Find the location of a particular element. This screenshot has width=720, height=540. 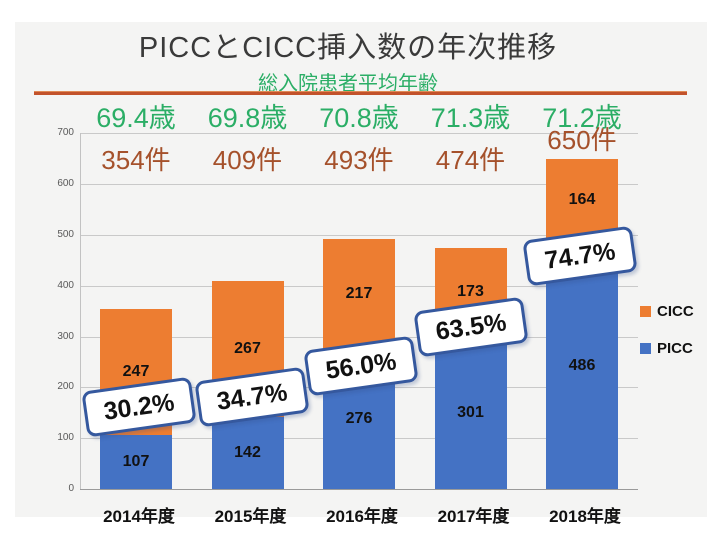

legend-item-picc: PICC is located at coordinates (667, 348).